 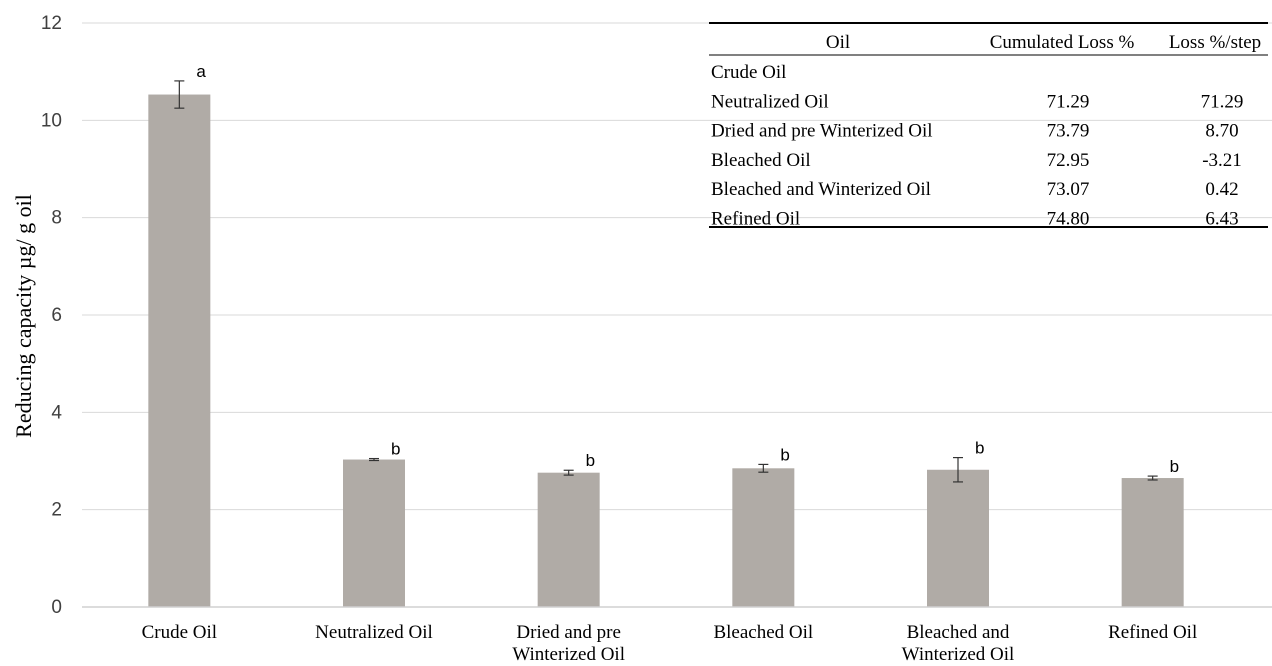 I want to click on table-cell-cumulated-loss: 71.29, so click(x=1068, y=101).